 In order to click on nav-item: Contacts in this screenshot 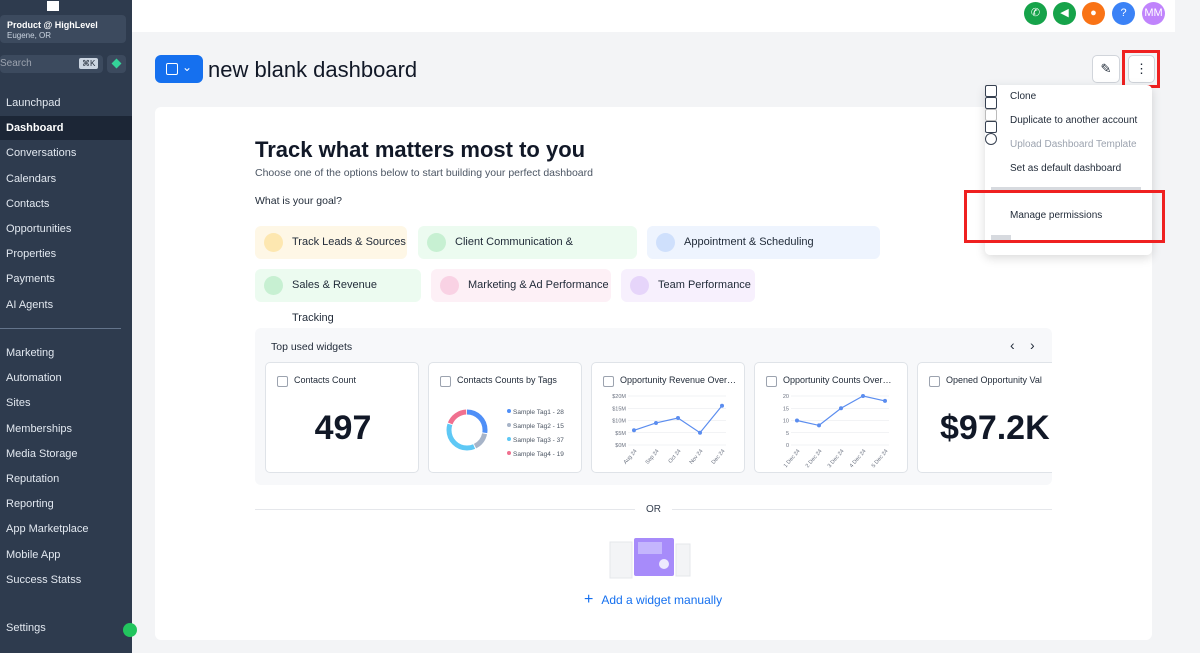, I will do `click(28, 203)`.